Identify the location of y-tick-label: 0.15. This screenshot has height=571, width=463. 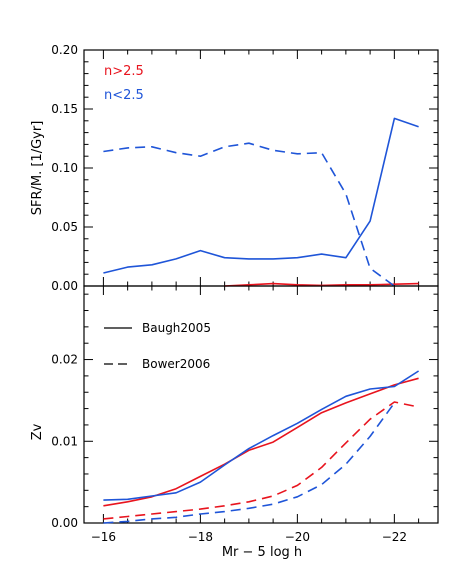
(64, 109).